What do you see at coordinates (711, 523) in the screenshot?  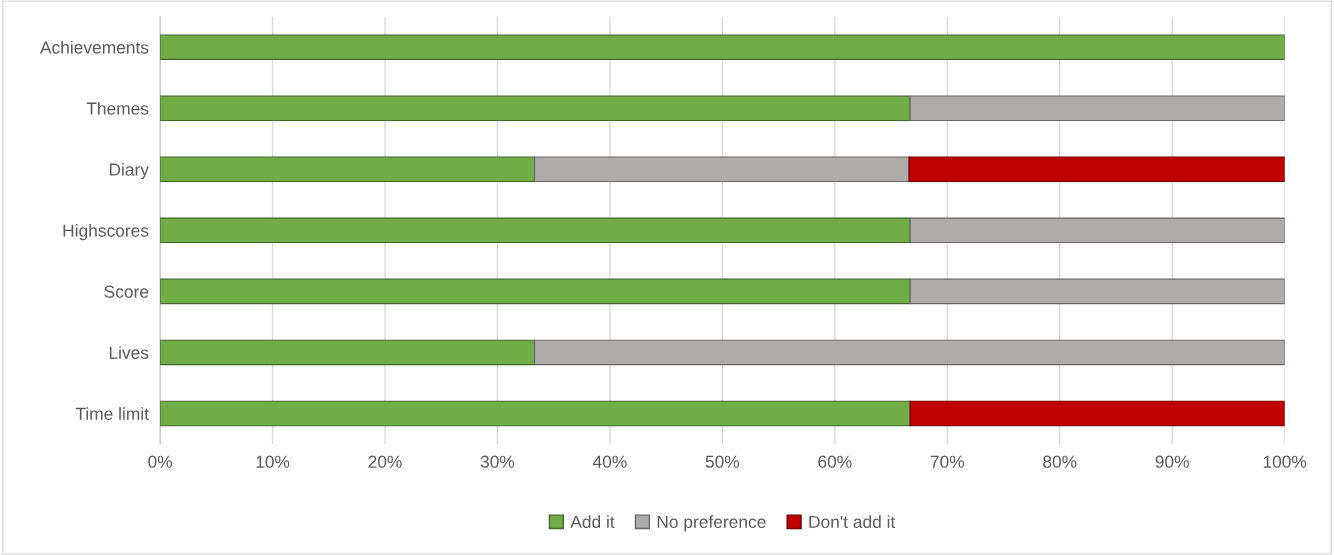 I see `legend-label: No preference` at bounding box center [711, 523].